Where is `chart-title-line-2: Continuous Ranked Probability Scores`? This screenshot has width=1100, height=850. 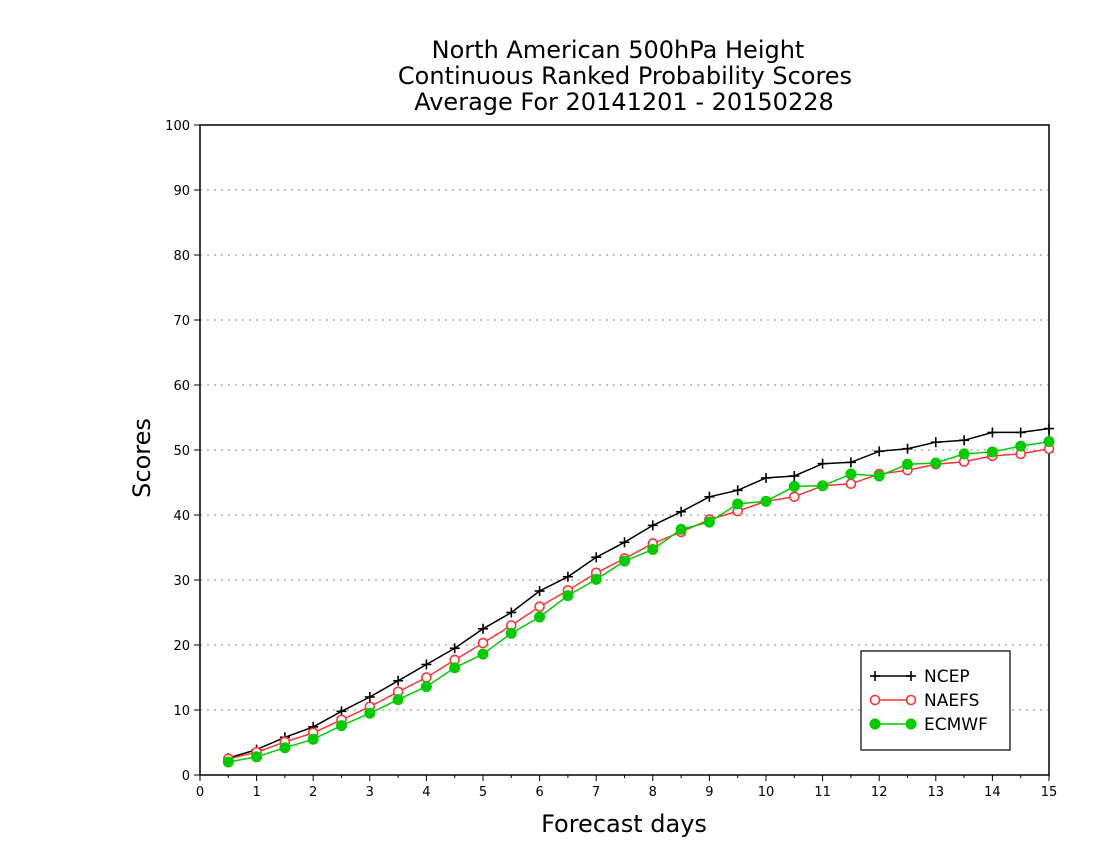
chart-title-line-2: Continuous Ranked Probability Scores is located at coordinates (625, 76).